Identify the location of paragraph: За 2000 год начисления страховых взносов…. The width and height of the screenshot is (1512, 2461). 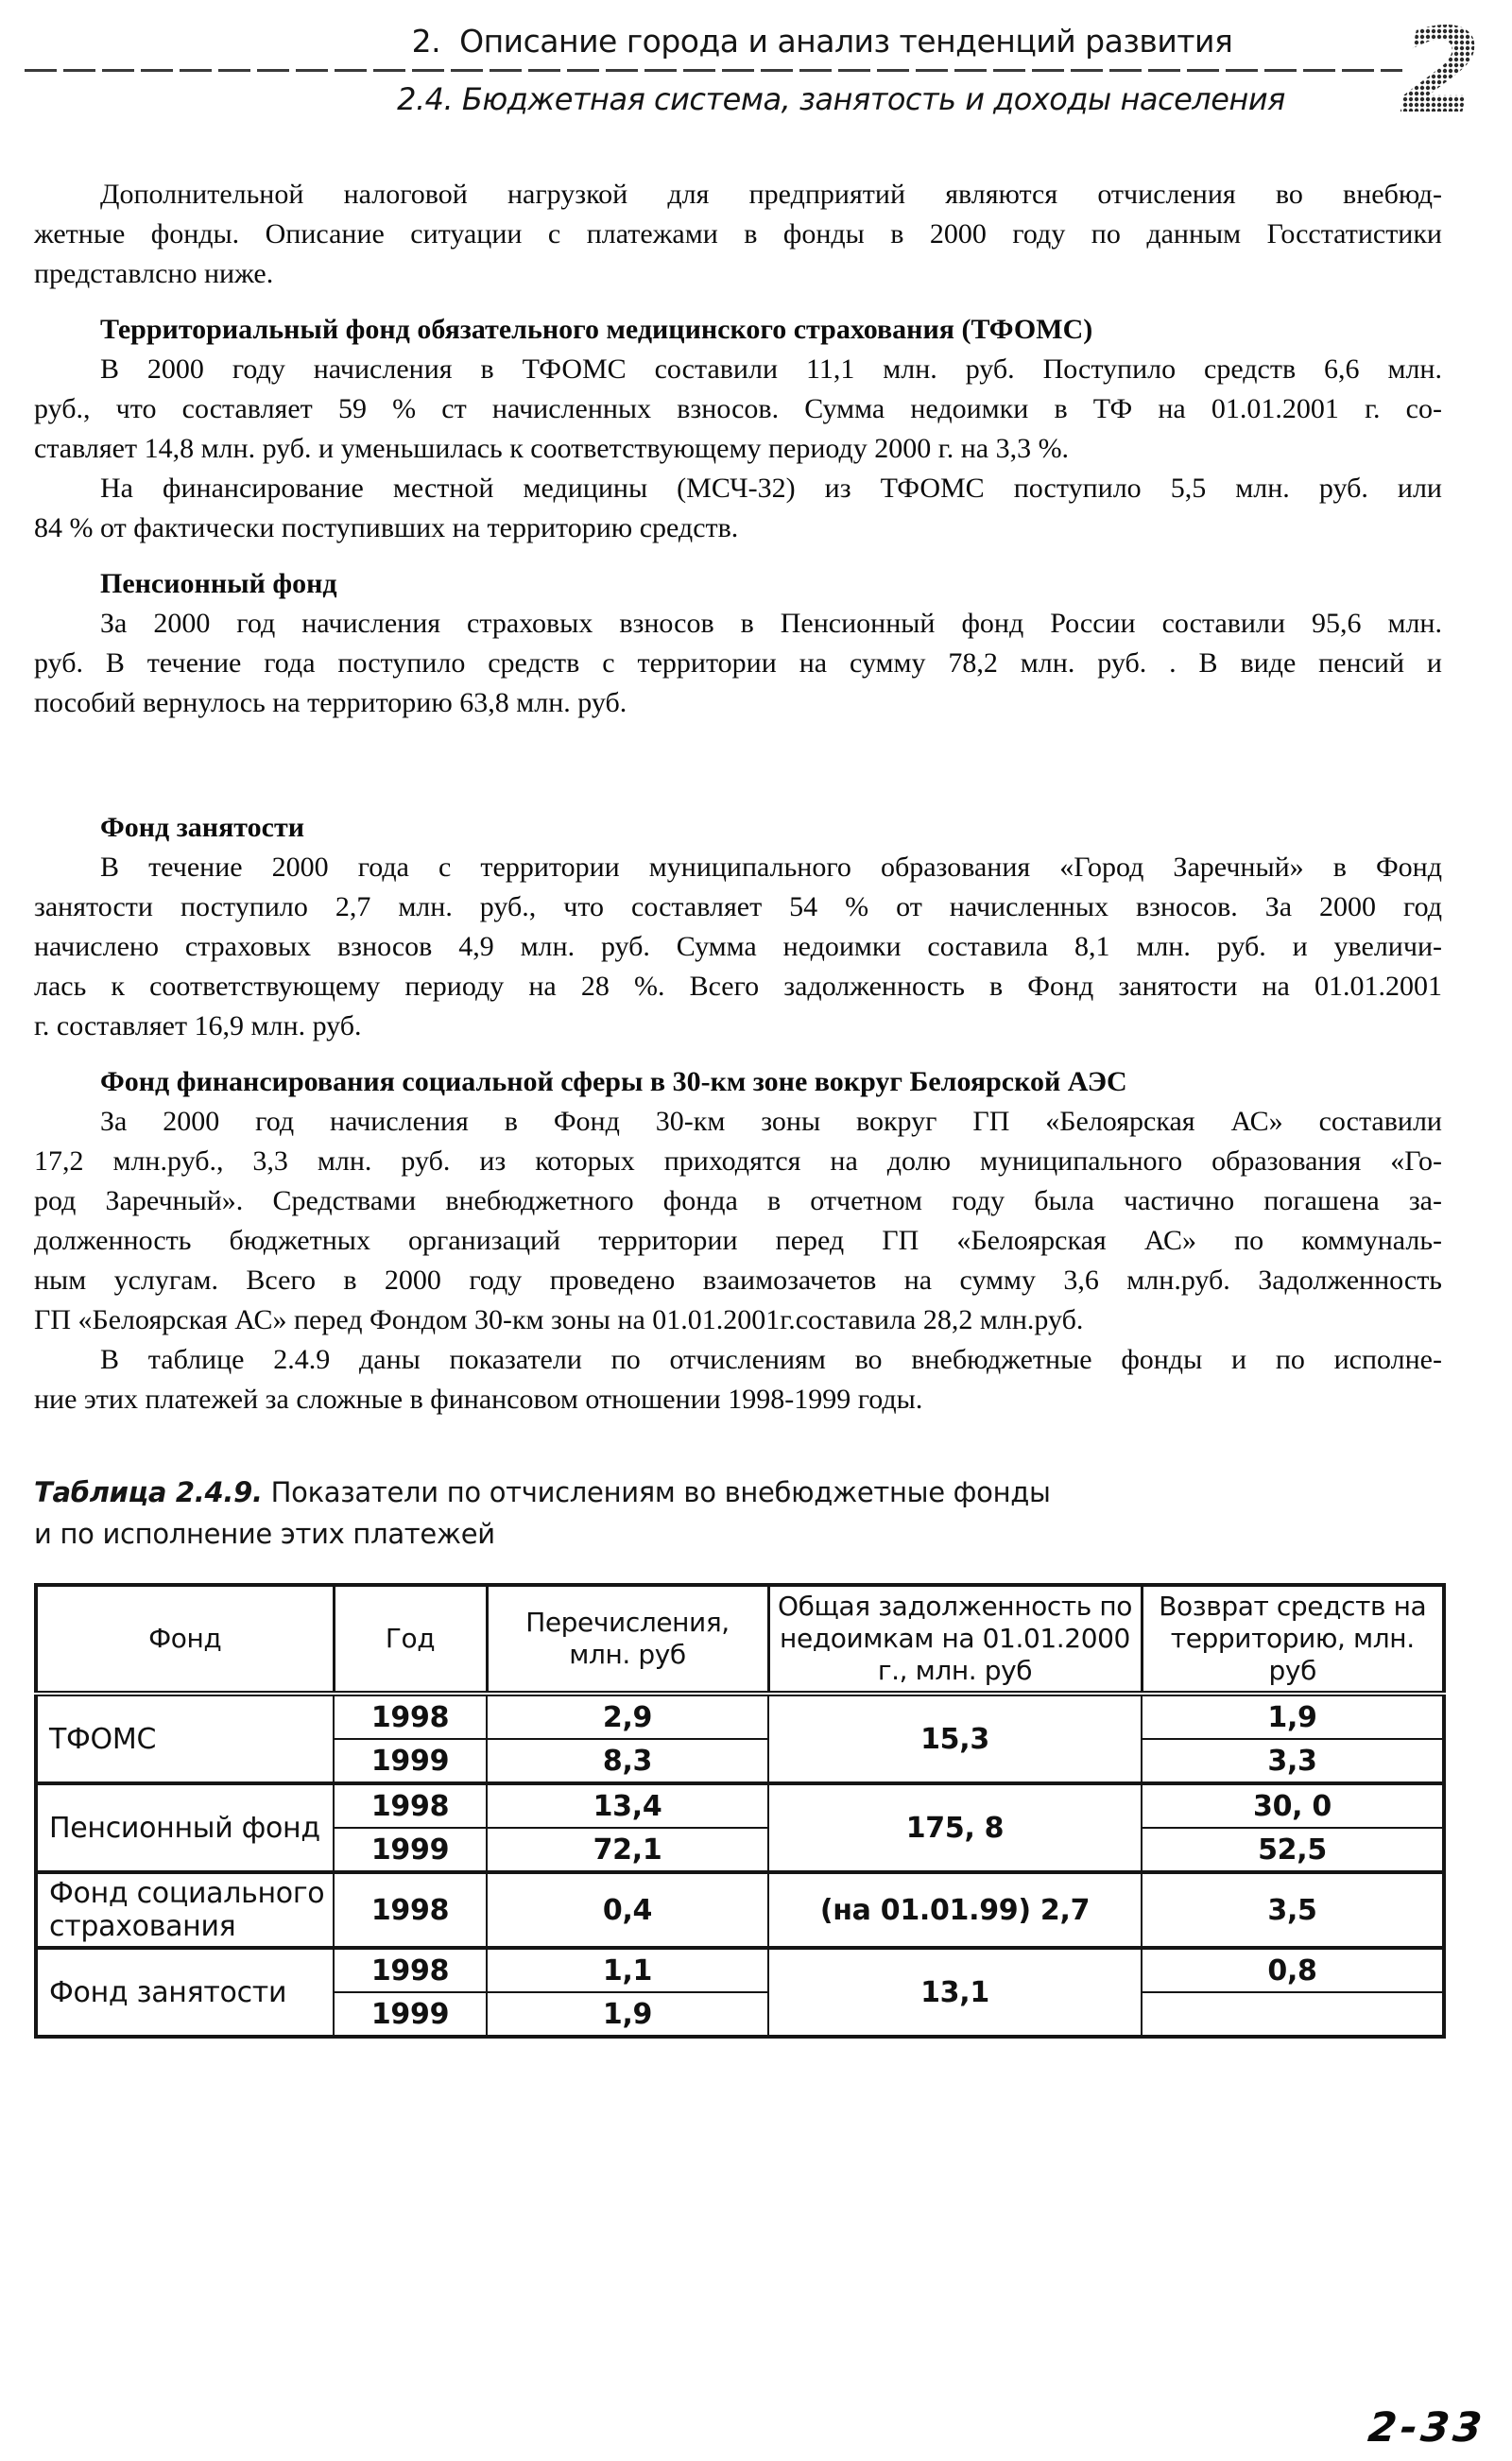
(738, 663).